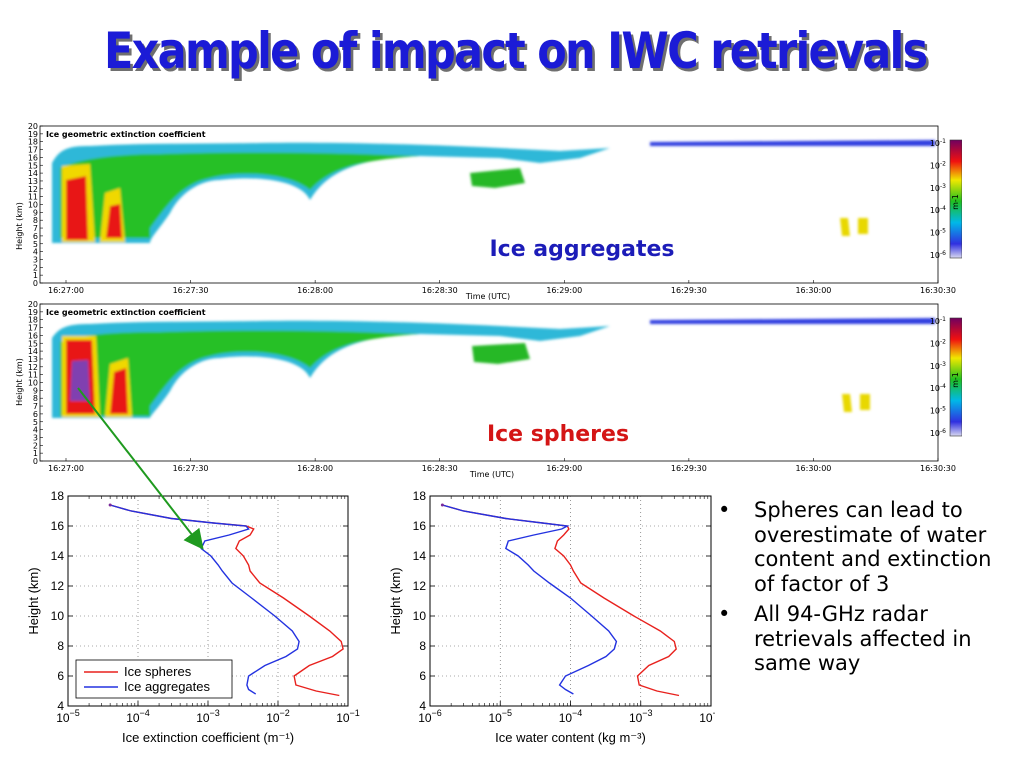  I want to click on x-tick-label: 10⁻⁵, so click(68, 716).